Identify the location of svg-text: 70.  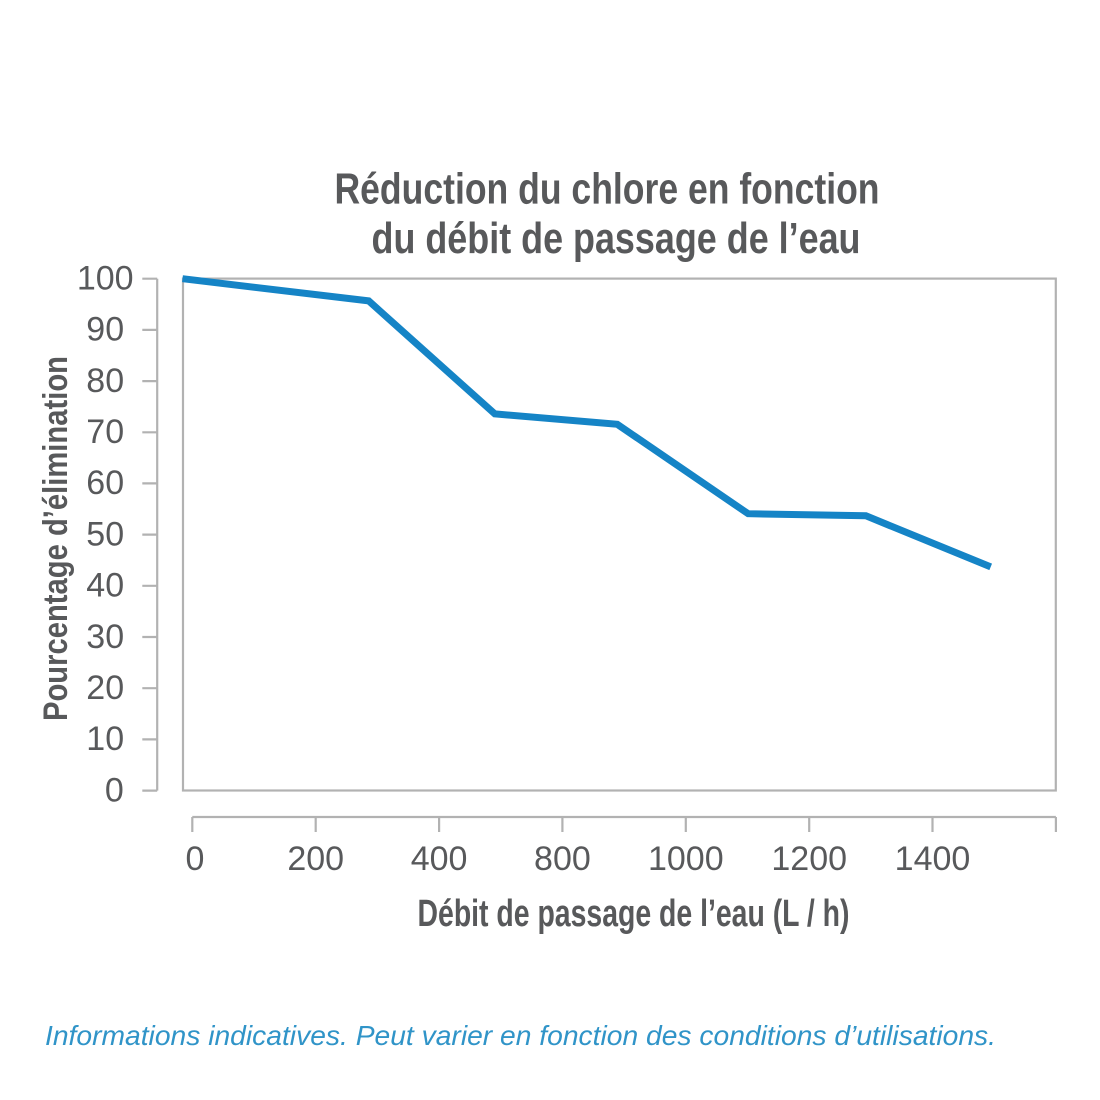
(105, 432).